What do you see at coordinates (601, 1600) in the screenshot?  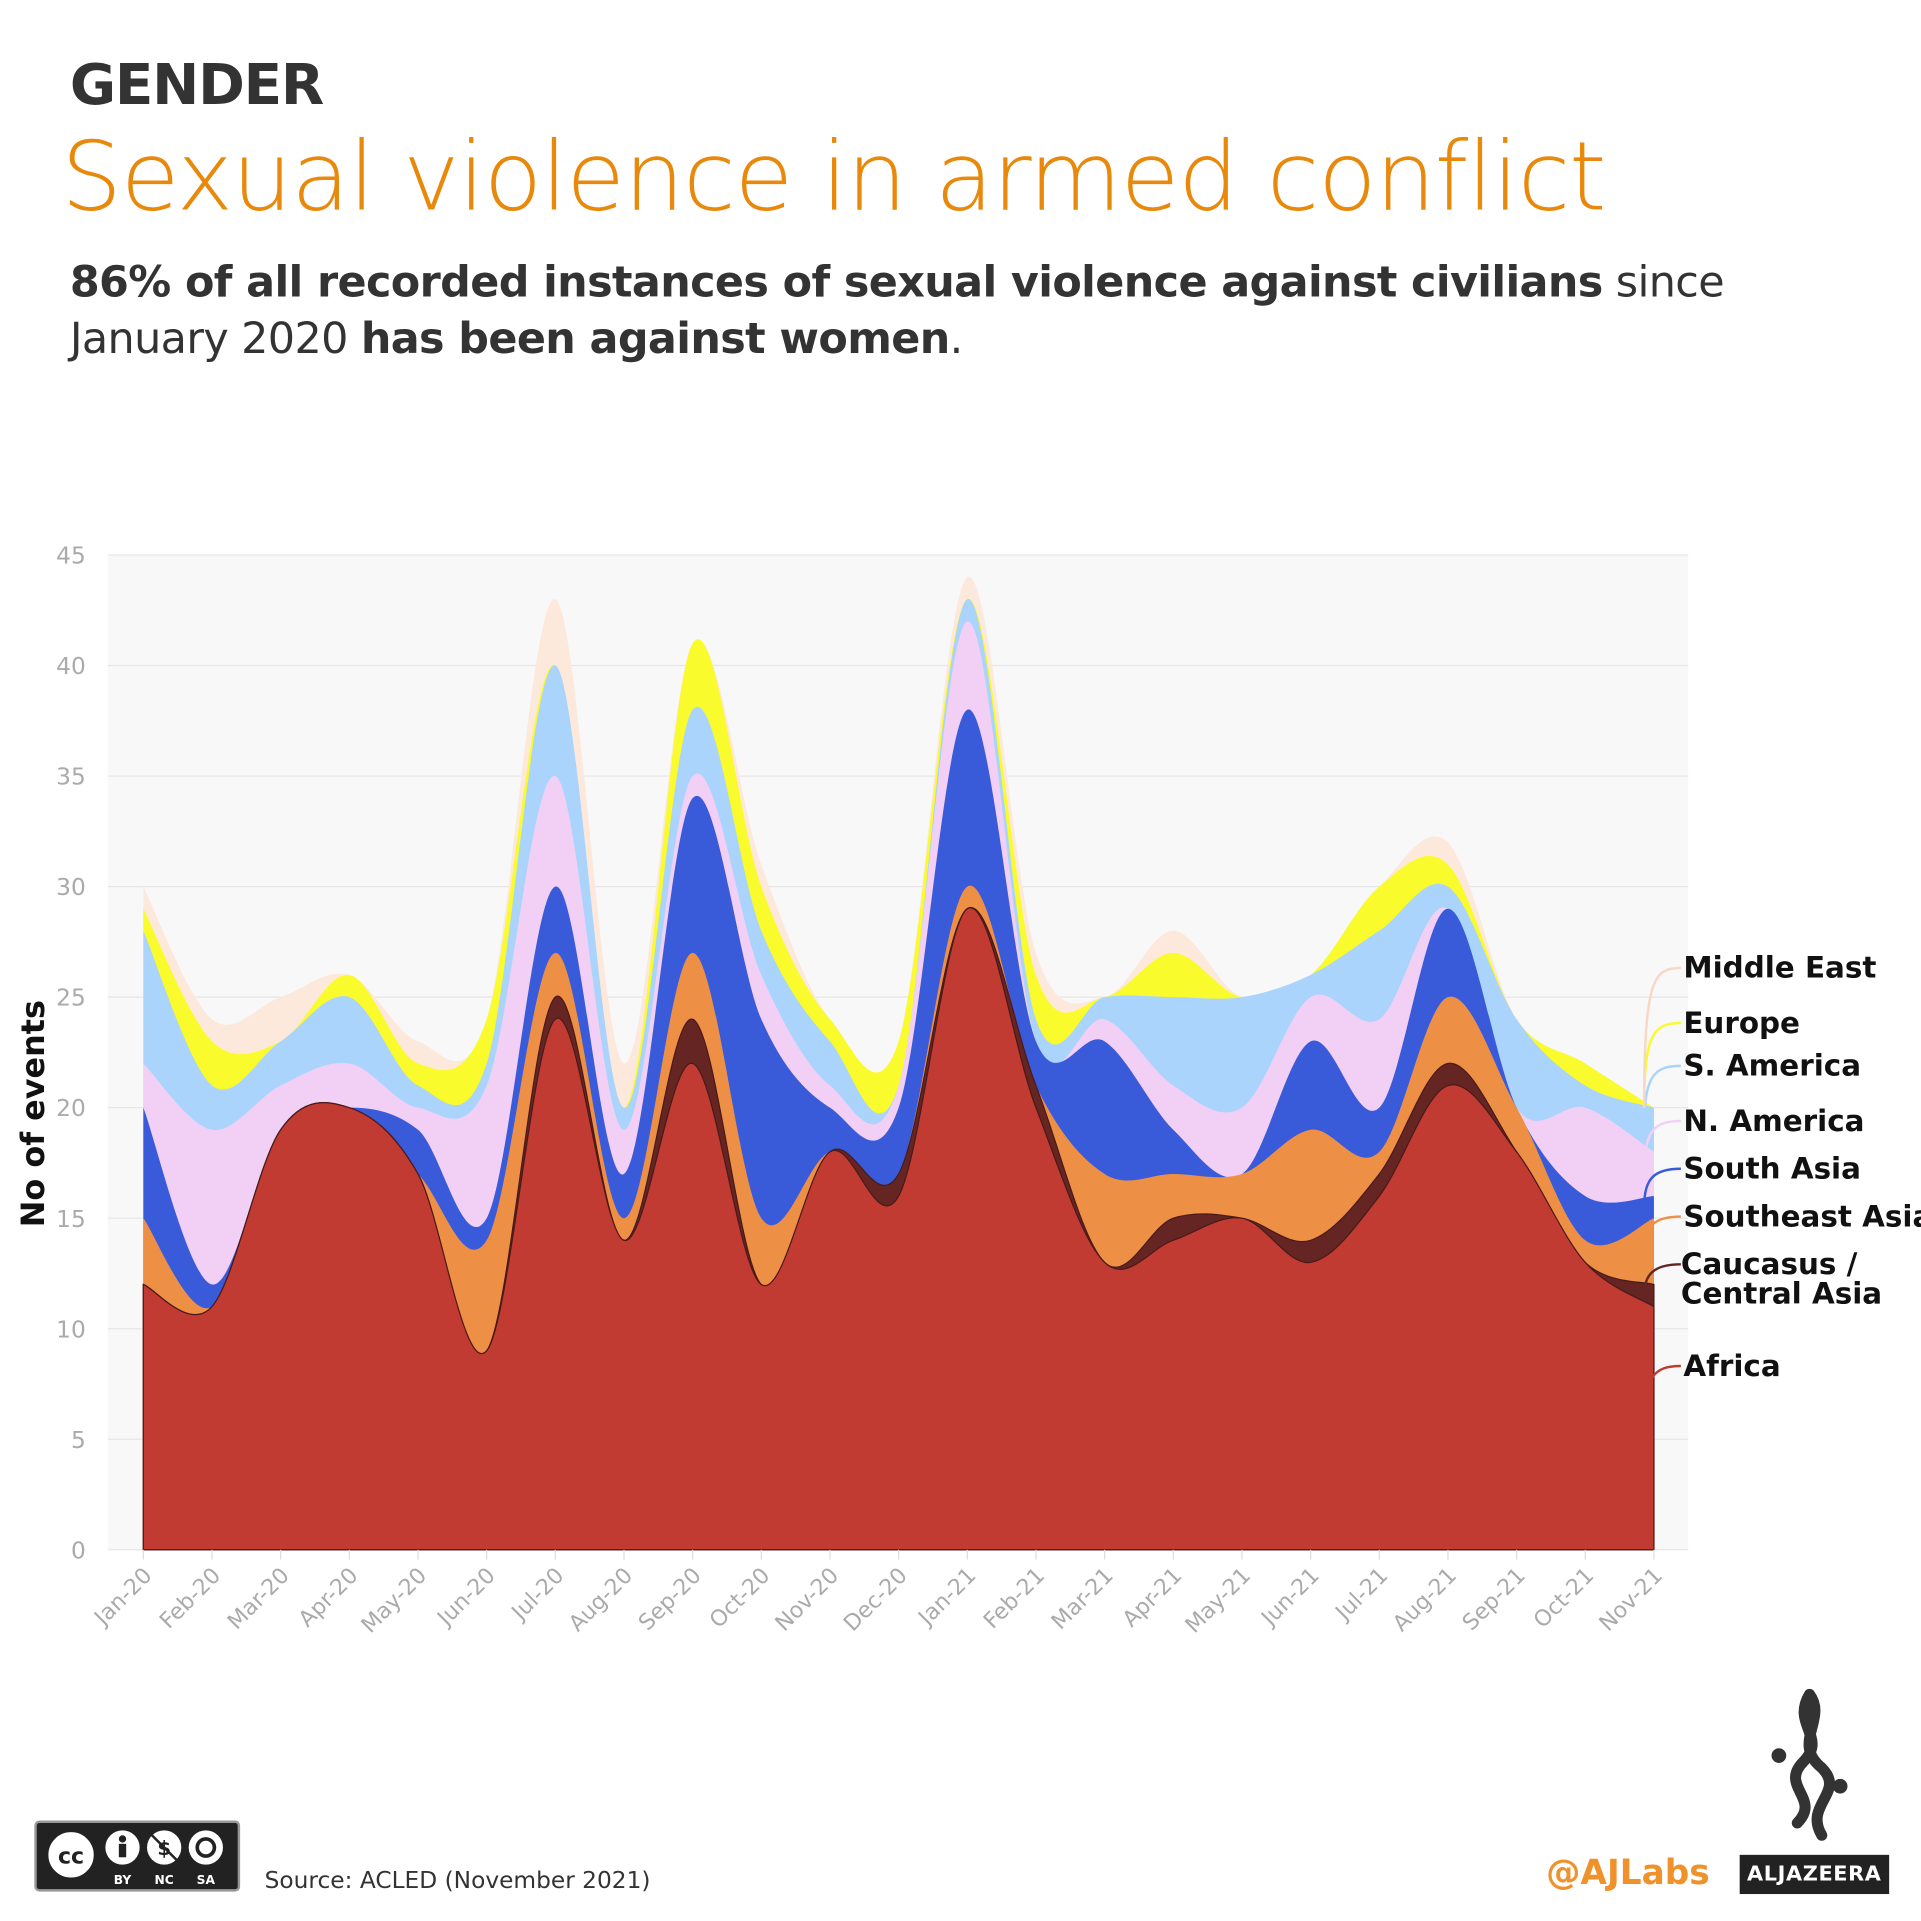 I see `x-tick-label: Aug-20` at bounding box center [601, 1600].